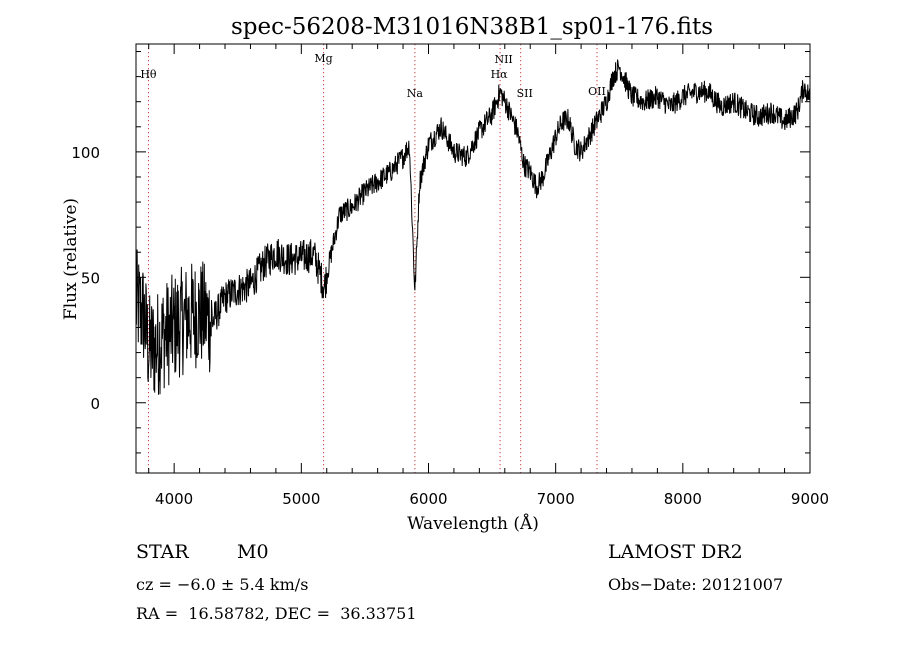  I want to click on obs-date-text: Obs−Date: 20121007, so click(696, 584).